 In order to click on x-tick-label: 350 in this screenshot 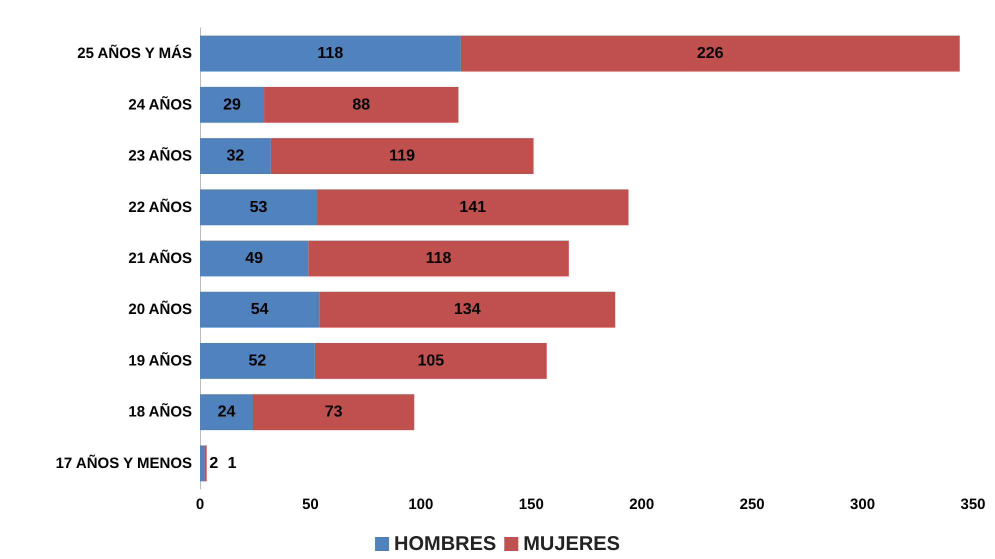, I will do `click(973, 504)`.